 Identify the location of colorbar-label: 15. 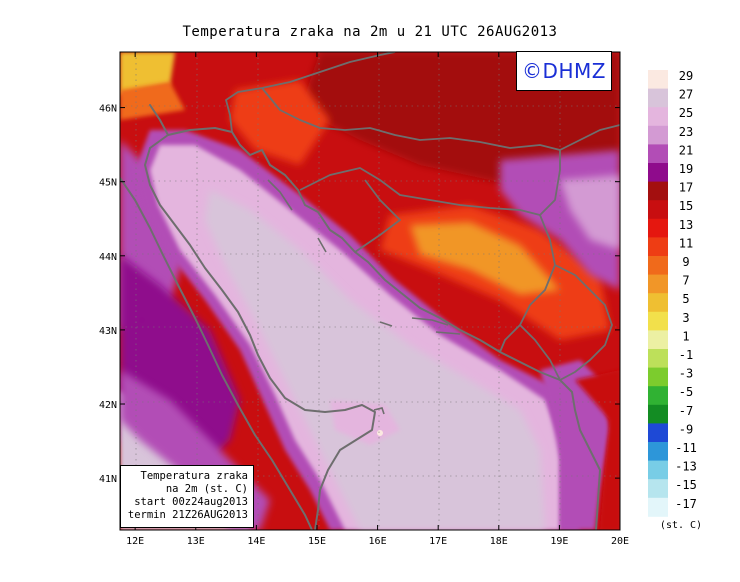
(686, 206).